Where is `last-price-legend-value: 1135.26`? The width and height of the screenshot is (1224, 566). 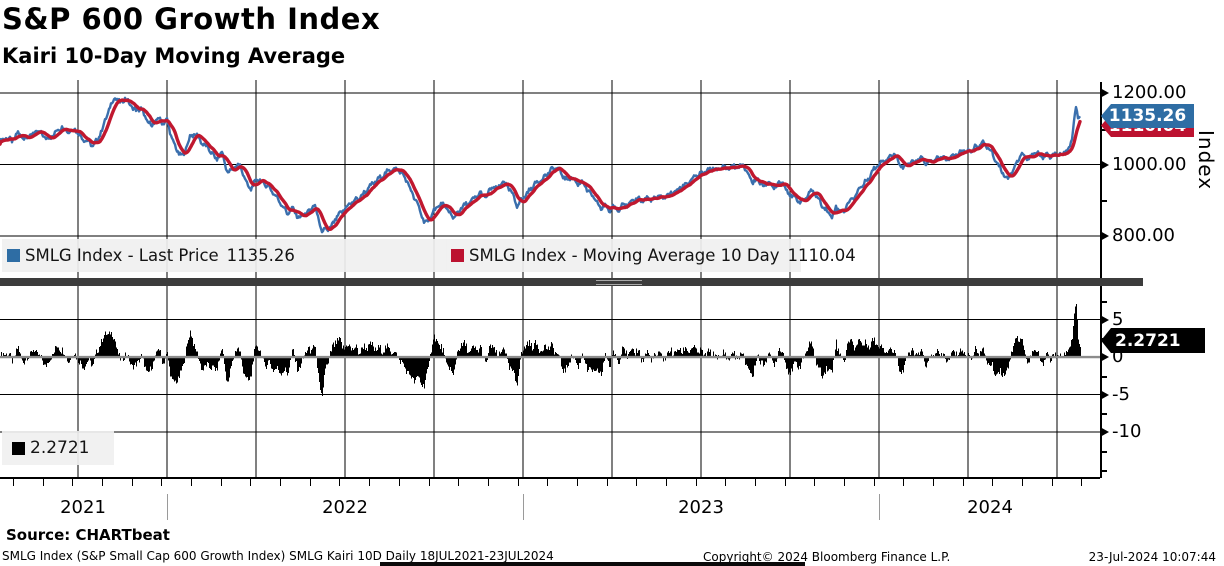
last-price-legend-value: 1135.26 is located at coordinates (260, 255).